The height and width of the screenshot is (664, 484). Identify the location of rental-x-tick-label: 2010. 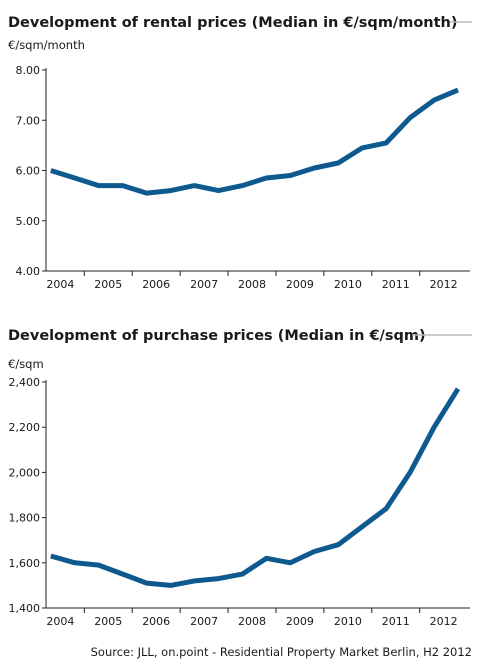
(348, 284).